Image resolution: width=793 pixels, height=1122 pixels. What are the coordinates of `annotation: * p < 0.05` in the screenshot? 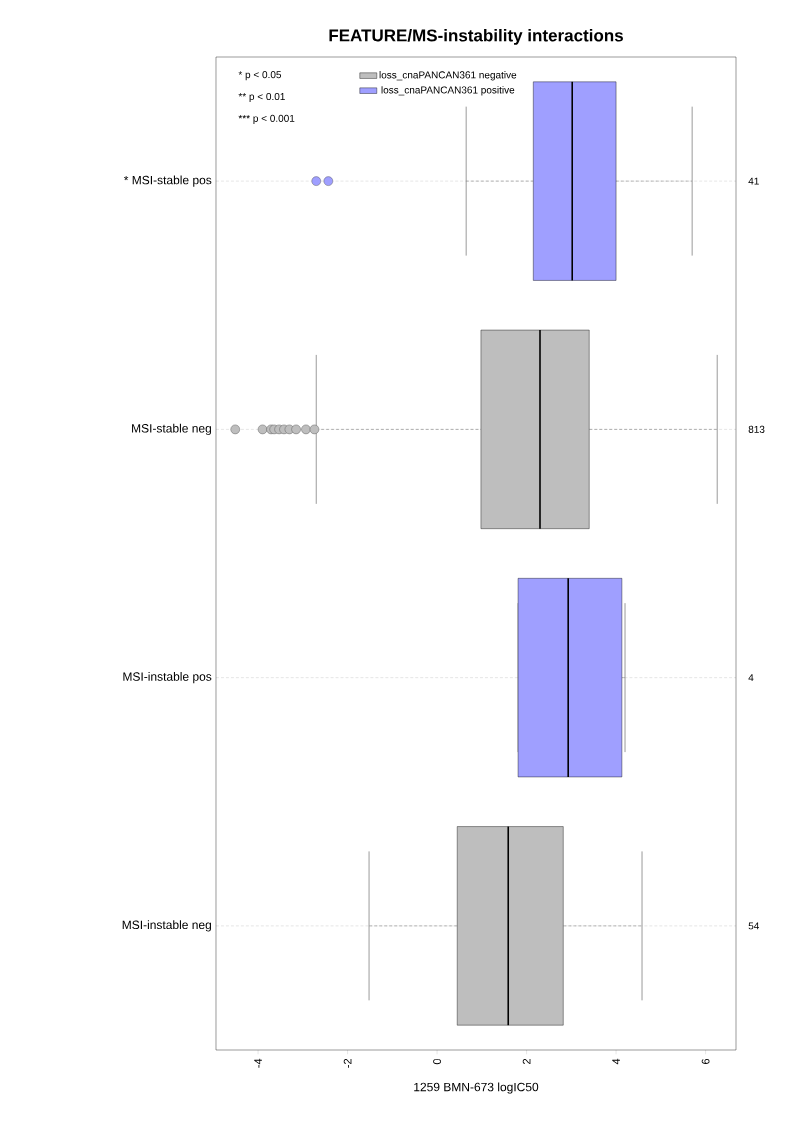 It's located at (260, 76).